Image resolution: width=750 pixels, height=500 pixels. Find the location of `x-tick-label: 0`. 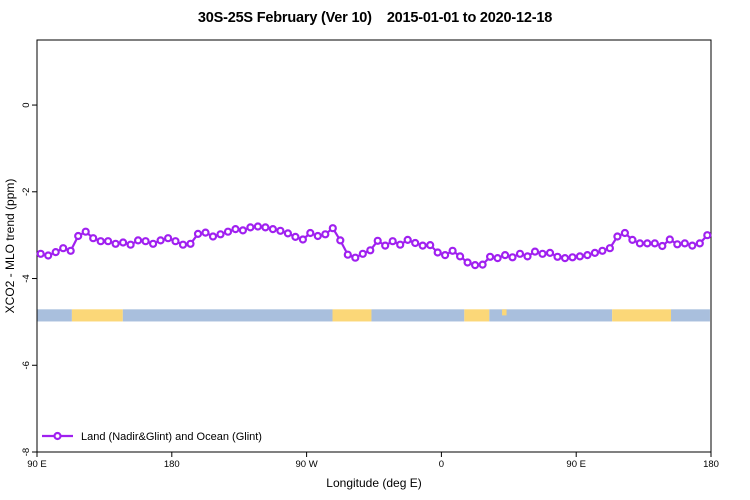

x-tick-label: 0 is located at coordinates (441, 464).